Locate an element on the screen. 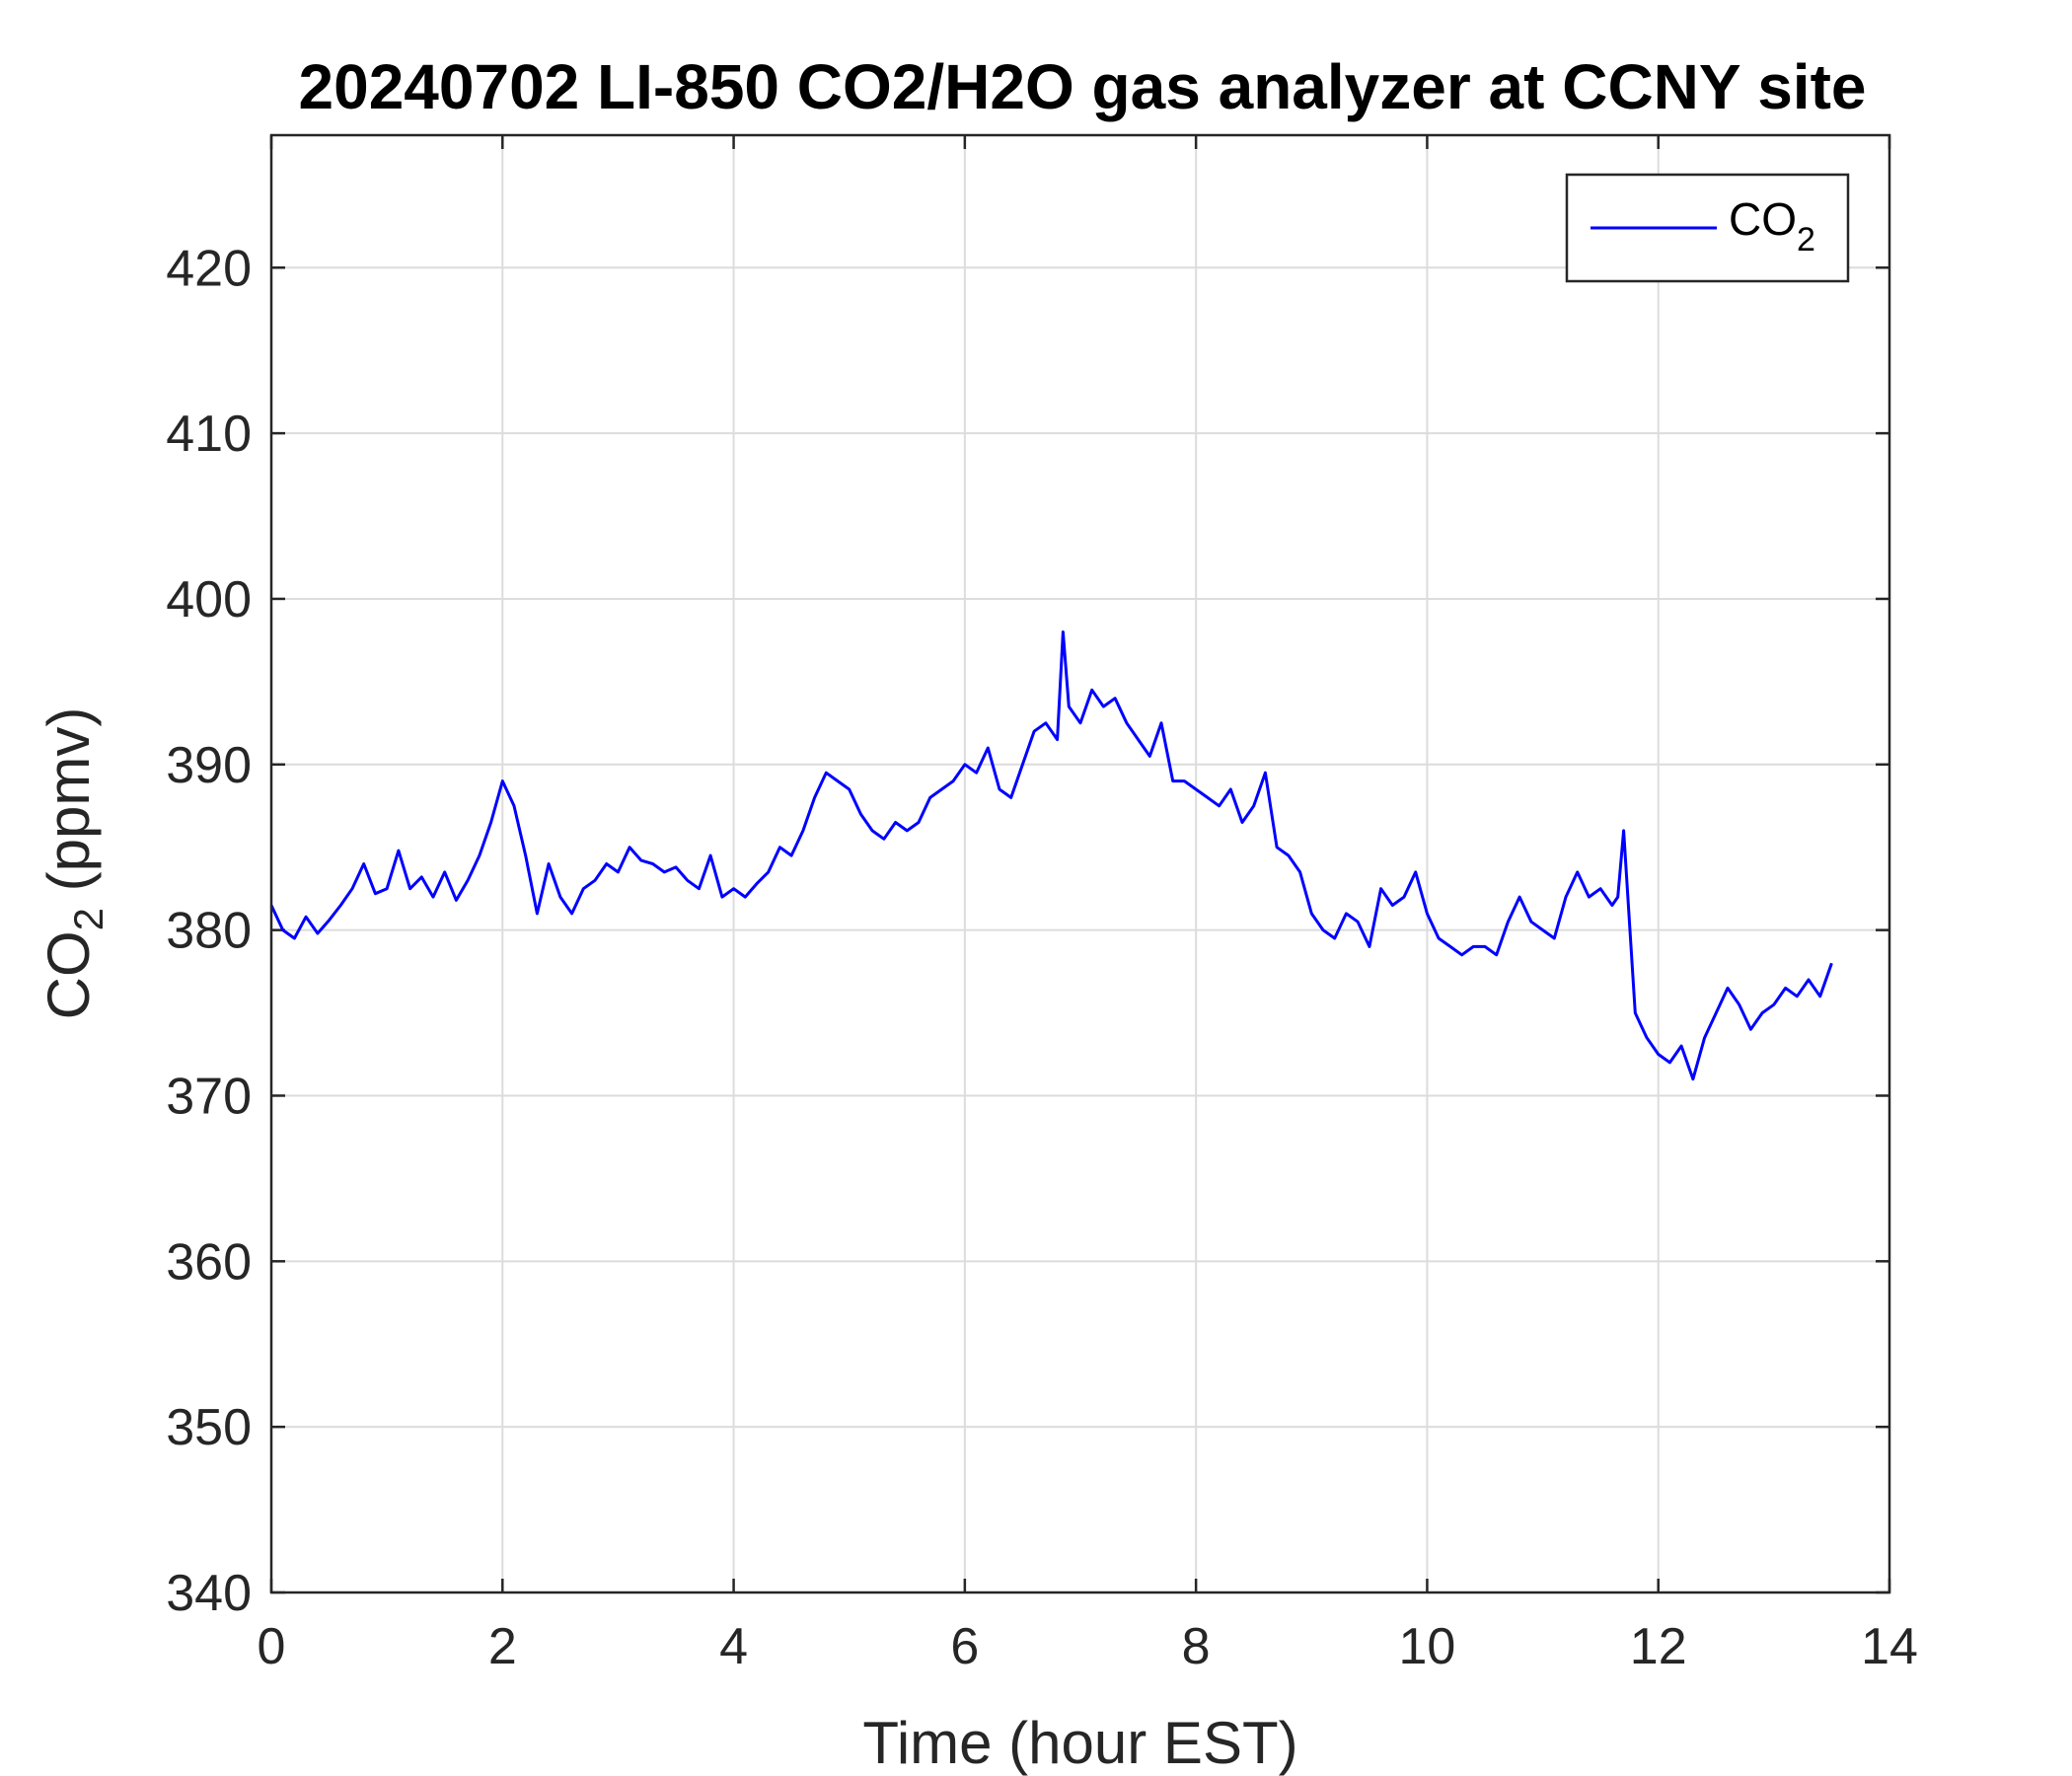 Image resolution: width=2072 pixels, height=1776 pixels. legend-label-base: CO is located at coordinates (1763, 219).